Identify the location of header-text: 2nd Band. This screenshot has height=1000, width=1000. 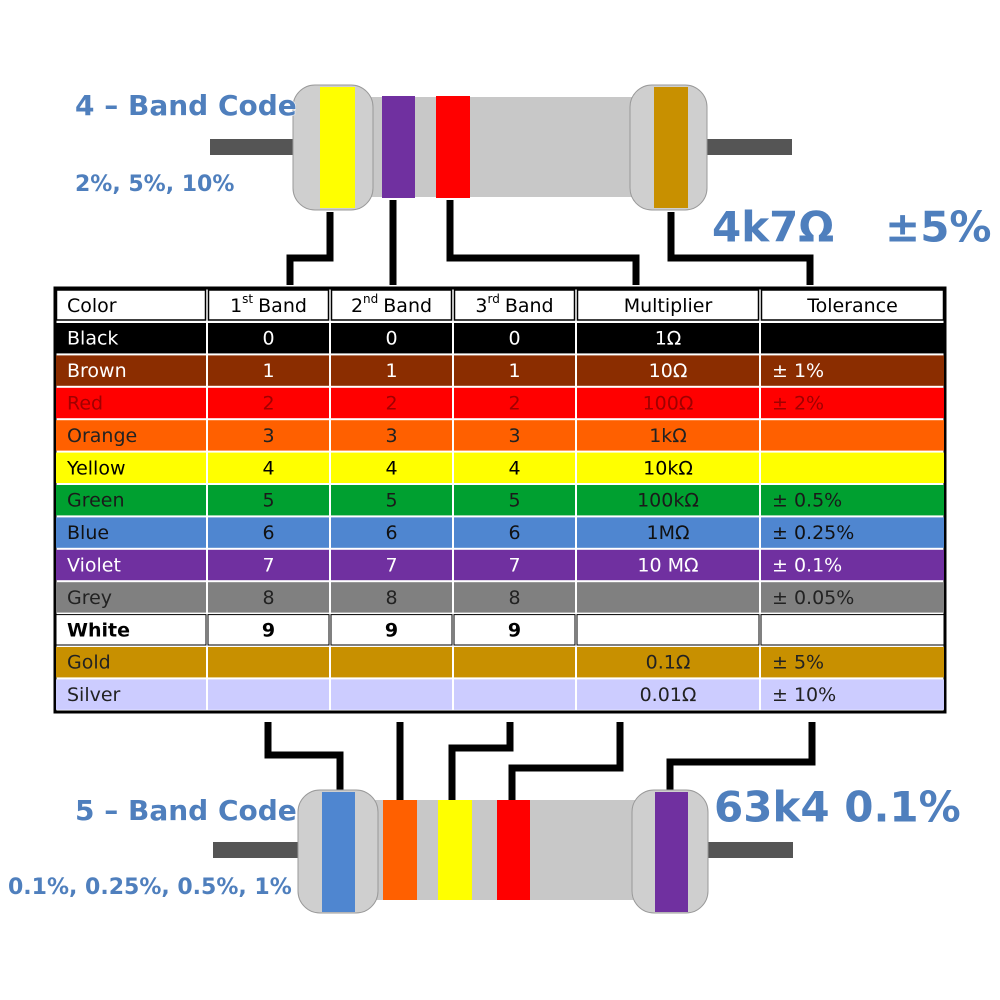
(391, 304).